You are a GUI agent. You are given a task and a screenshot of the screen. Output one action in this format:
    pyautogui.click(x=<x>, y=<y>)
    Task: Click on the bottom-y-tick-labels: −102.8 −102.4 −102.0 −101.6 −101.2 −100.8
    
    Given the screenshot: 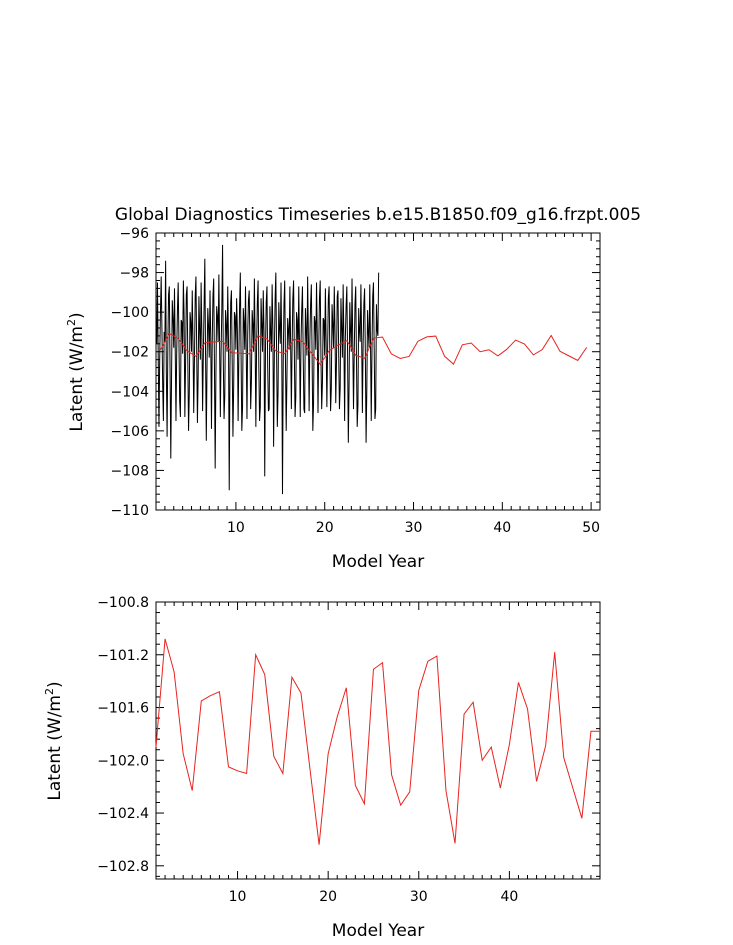 What is the action you would take?
    pyautogui.click(x=123, y=735)
    